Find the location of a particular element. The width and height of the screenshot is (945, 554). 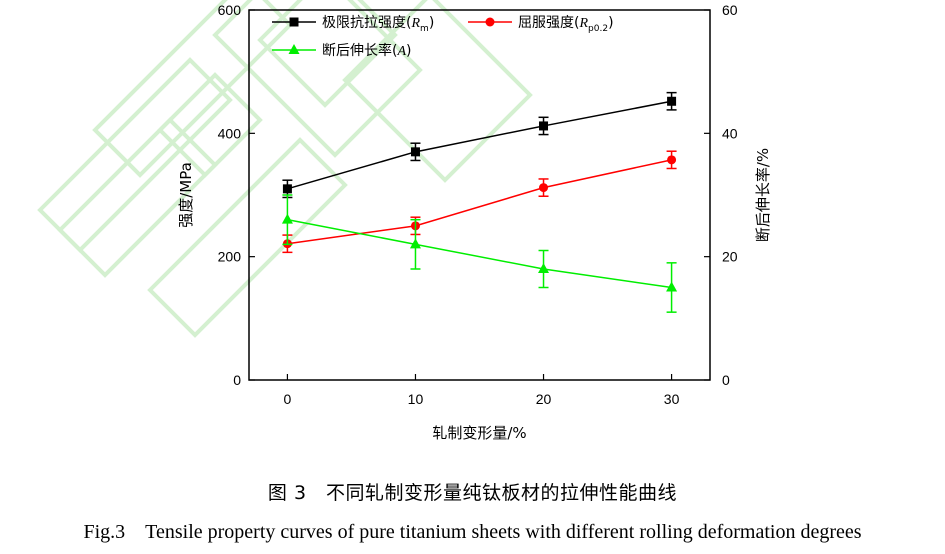

legend-entry-1: 屈服强度(Rp0.2) is located at coordinates (541, 24).